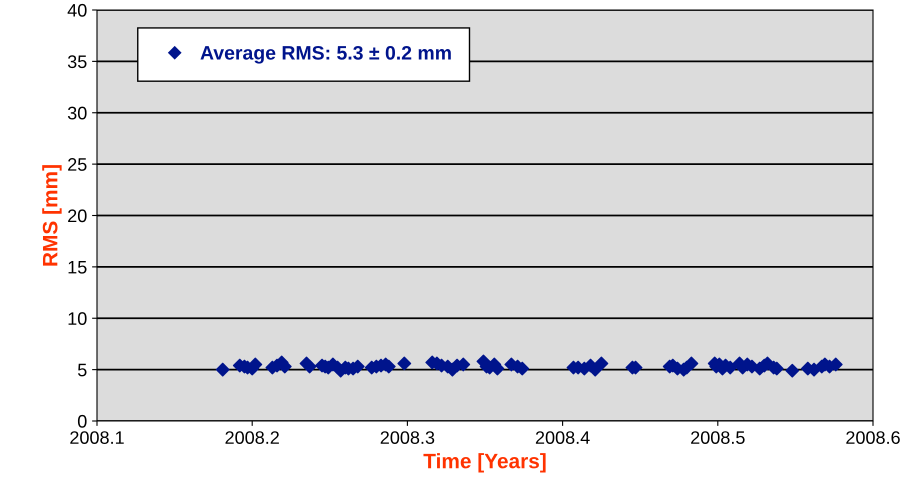 The width and height of the screenshot is (908, 504). What do you see at coordinates (77, 113) in the screenshot?
I see `y-tick-label: 30` at bounding box center [77, 113].